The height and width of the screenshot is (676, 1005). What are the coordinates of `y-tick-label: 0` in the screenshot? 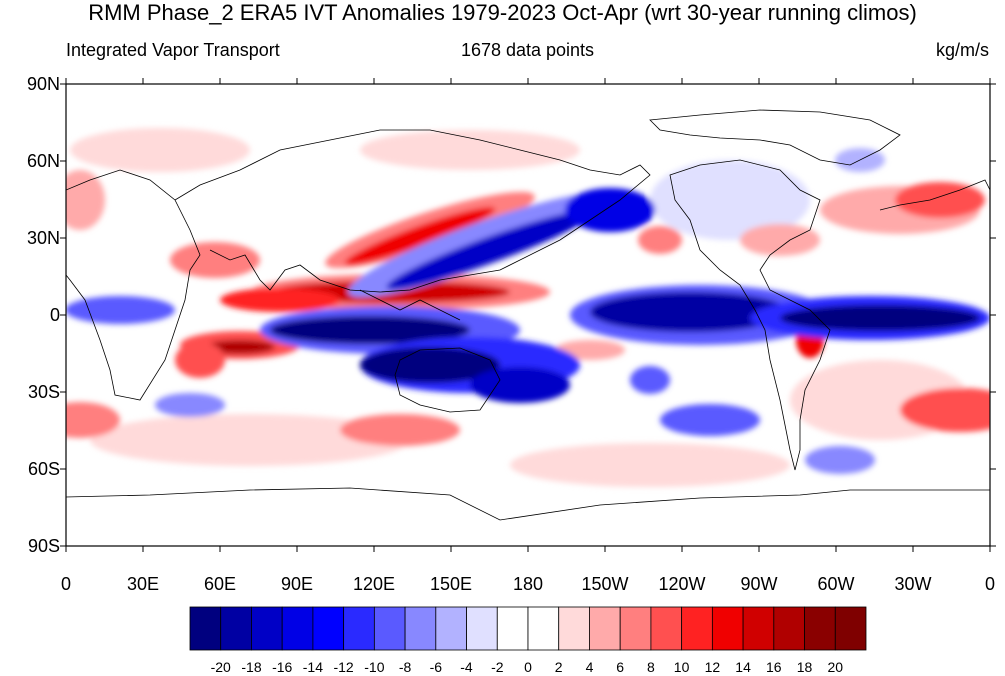 It's located at (54, 315).